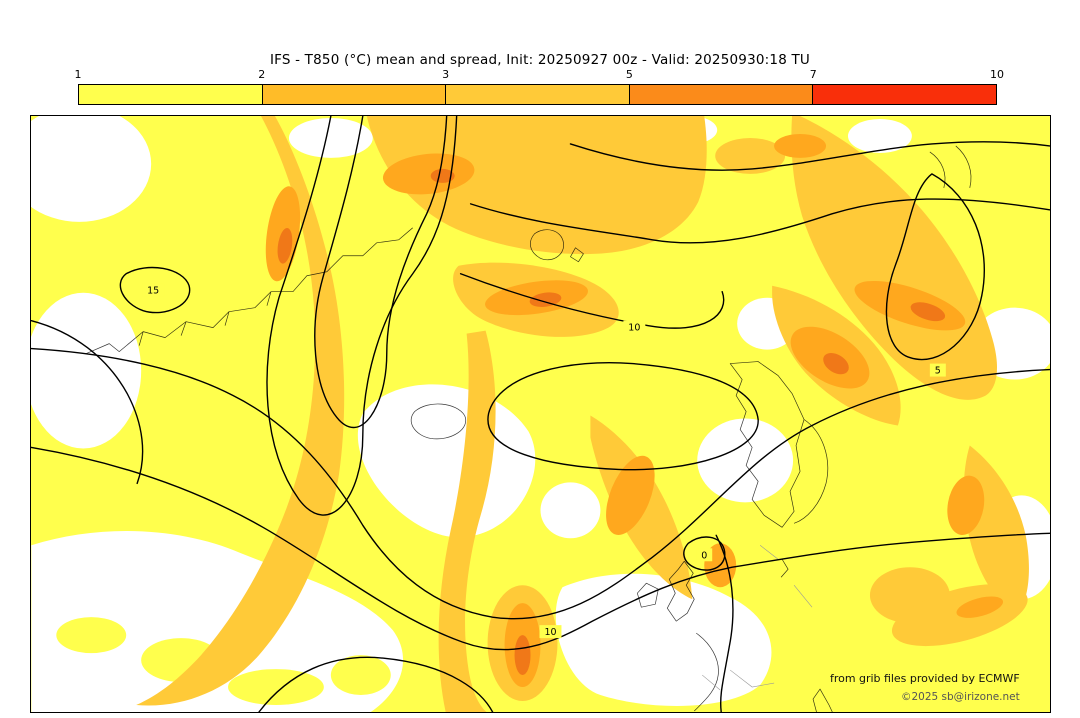 Image resolution: width=1080 pixels, height=718 pixels. What do you see at coordinates (78, 74) in the screenshot?
I see `colorbar-tick: 1` at bounding box center [78, 74].